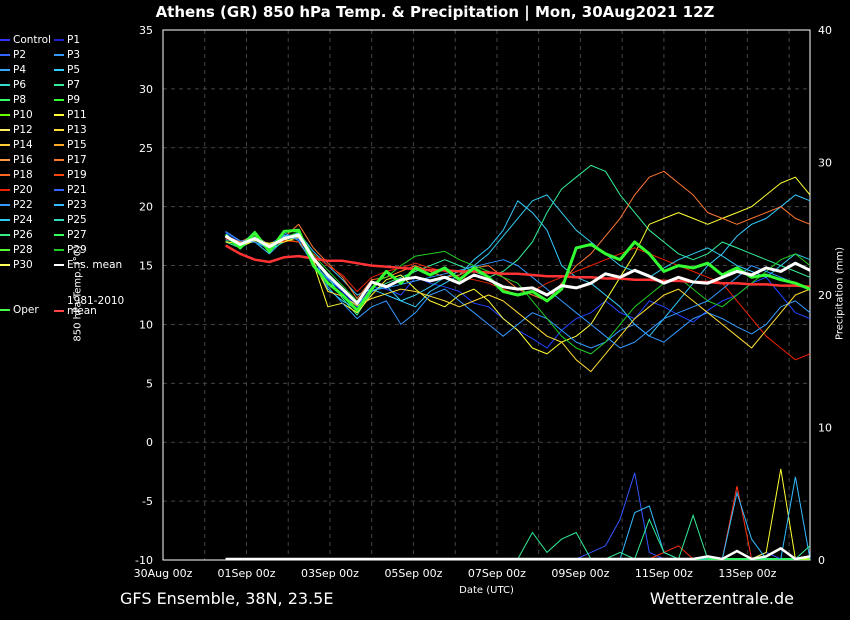 The height and width of the screenshot is (620, 850). I want to click on legend-item: P6, so click(13, 85).